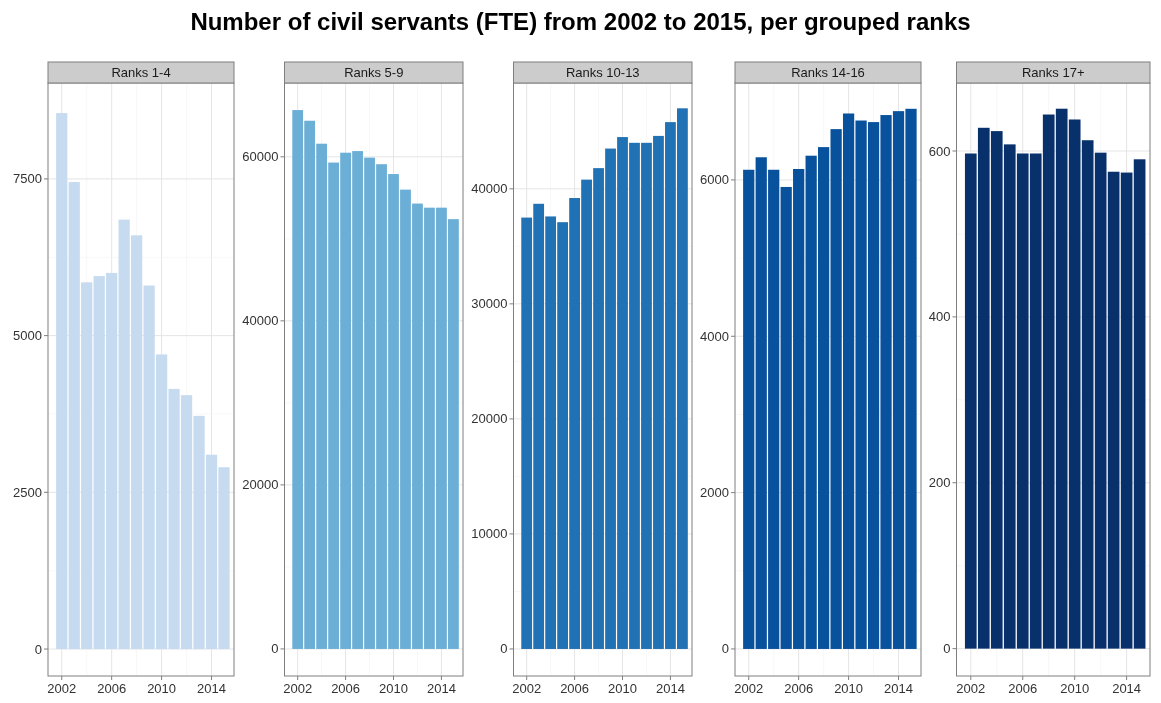 The height and width of the screenshot is (703, 1161). Describe the element at coordinates (714, 336) in the screenshot. I see `y-tick-label: 4000` at that location.